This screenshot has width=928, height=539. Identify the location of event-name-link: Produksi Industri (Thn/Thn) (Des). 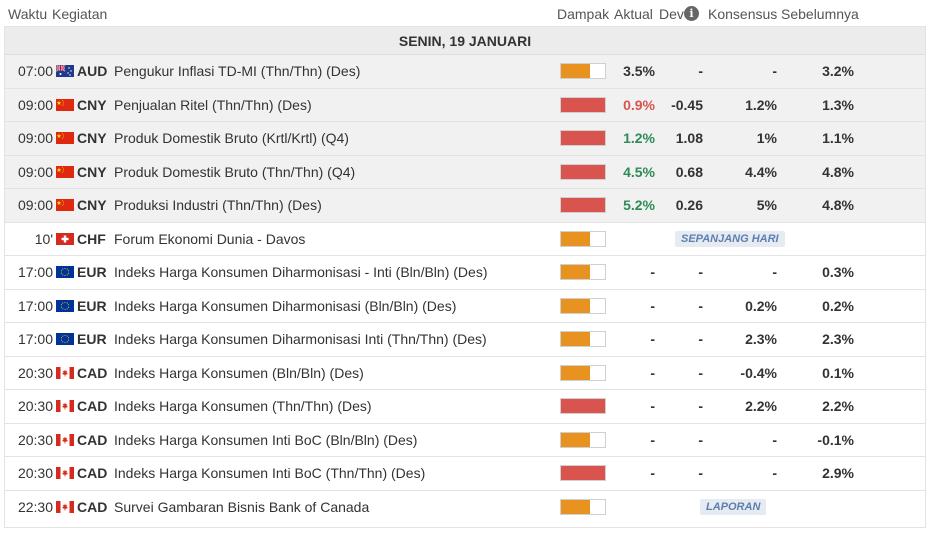
(218, 205).